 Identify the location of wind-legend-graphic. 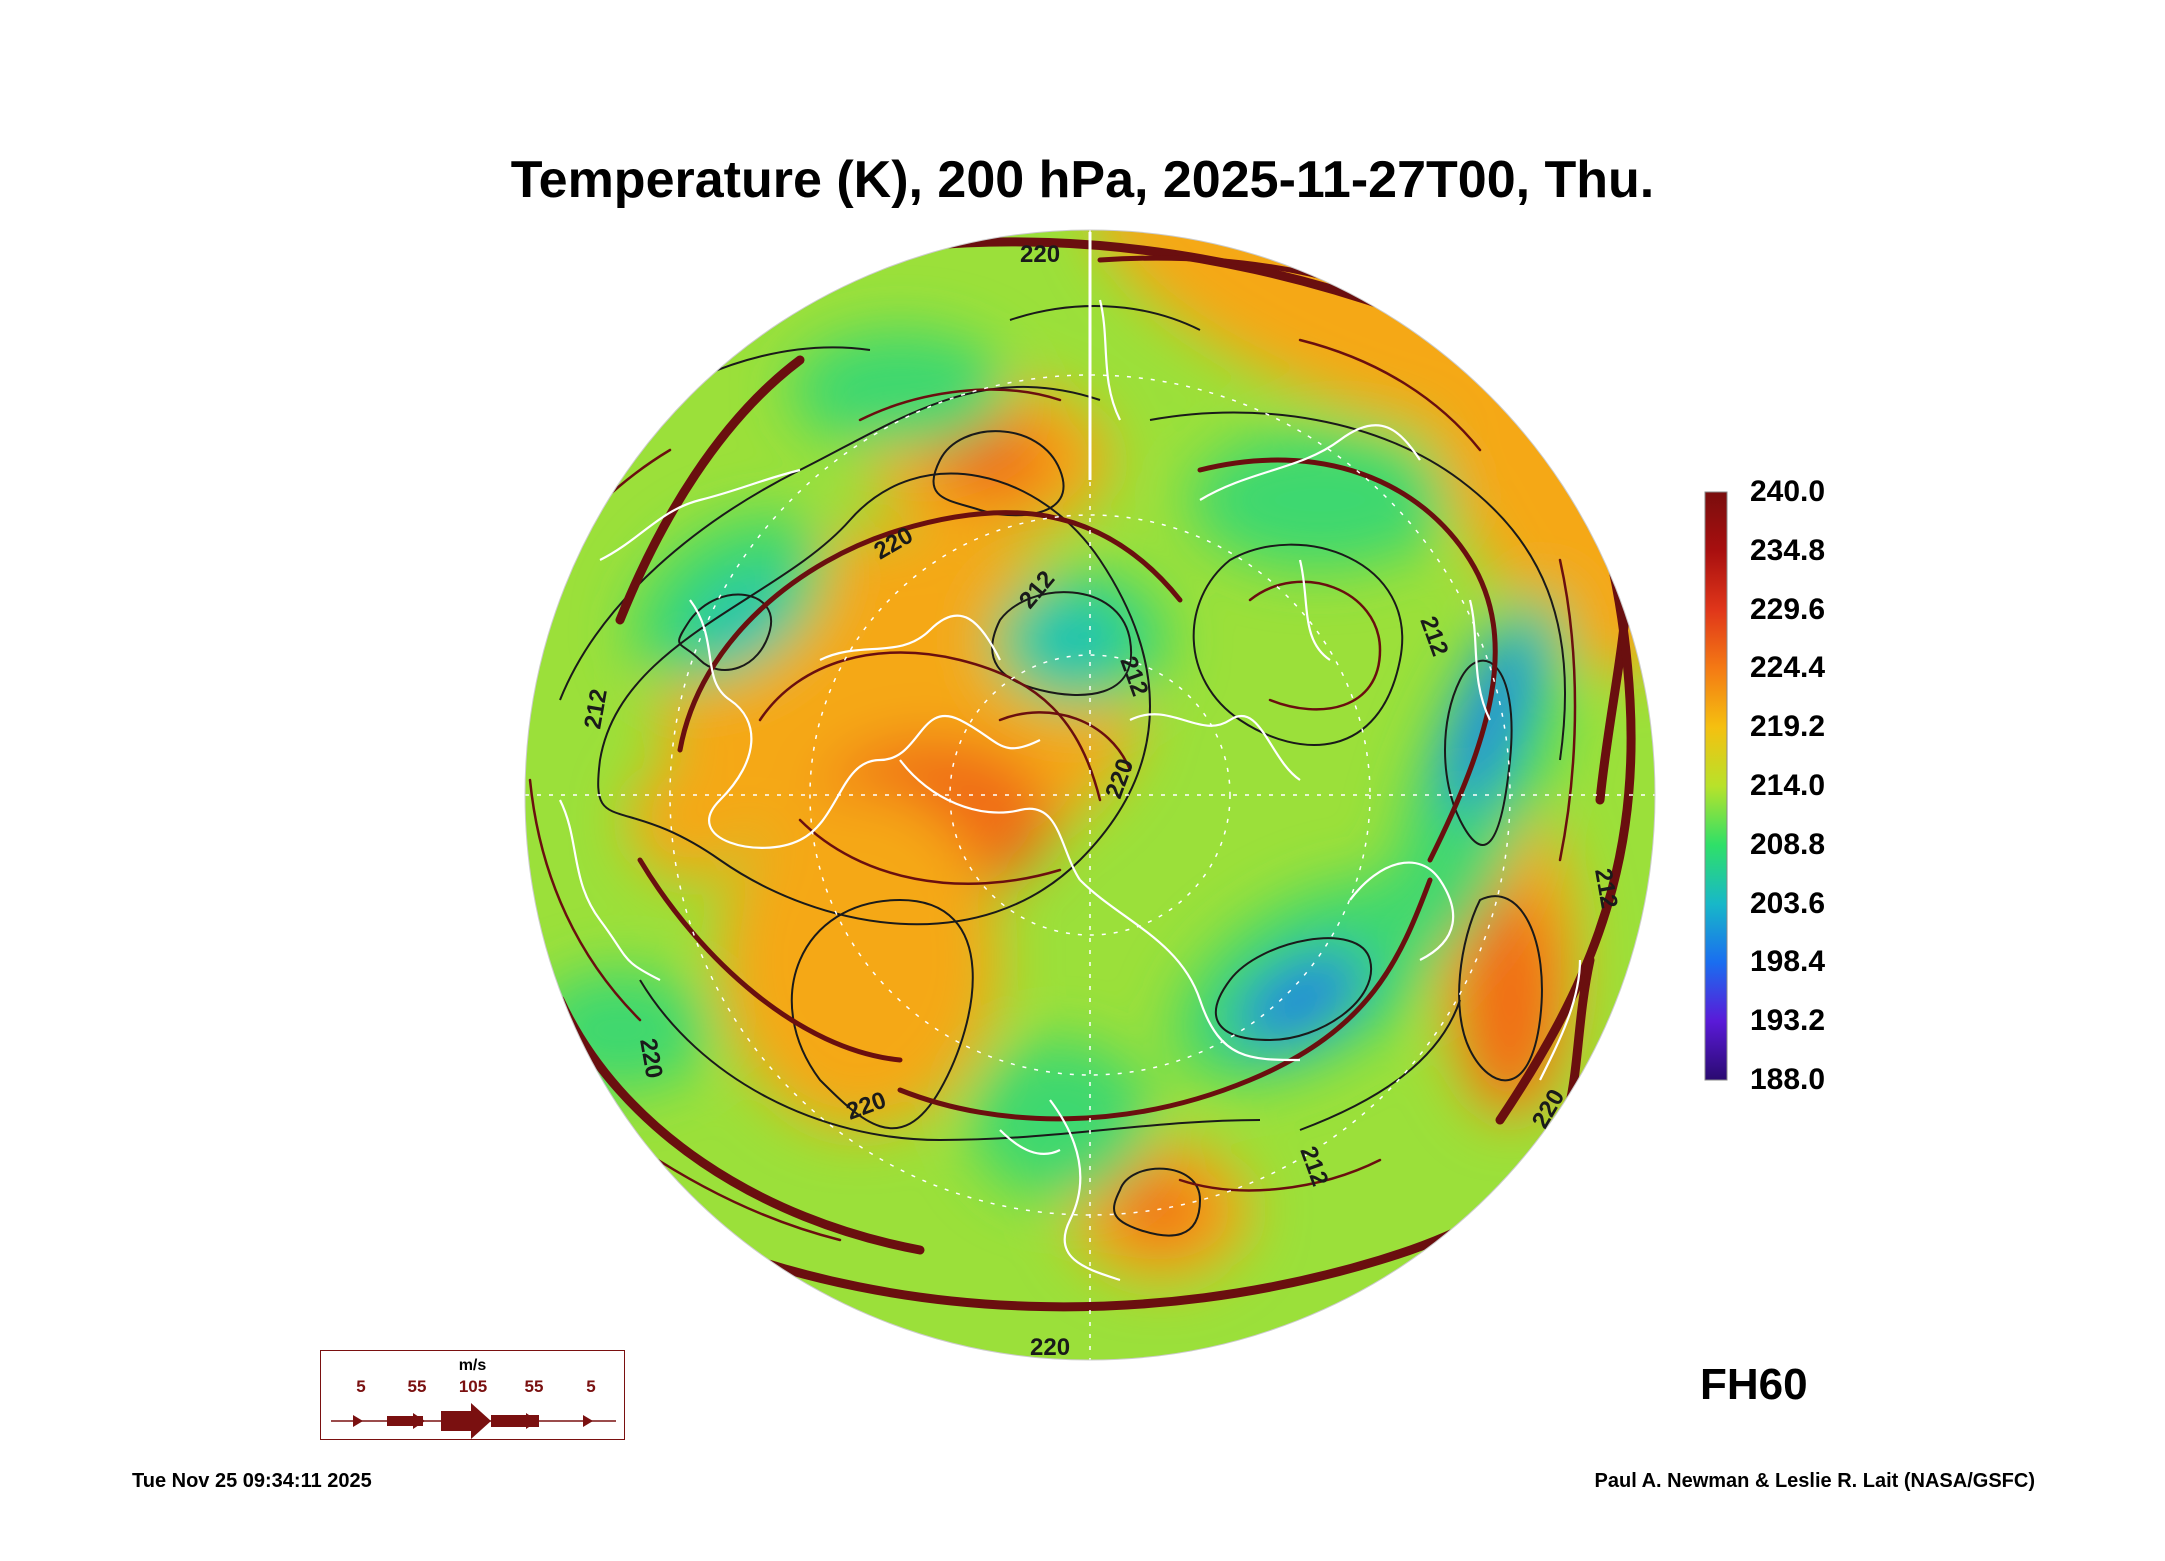
(473, 1421).